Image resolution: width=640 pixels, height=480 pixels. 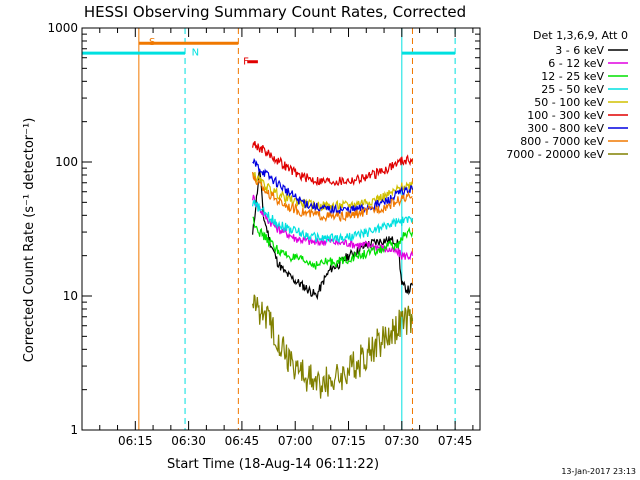 What do you see at coordinates (135, 441) in the screenshot?
I see `x-tick-label: 06:15` at bounding box center [135, 441].